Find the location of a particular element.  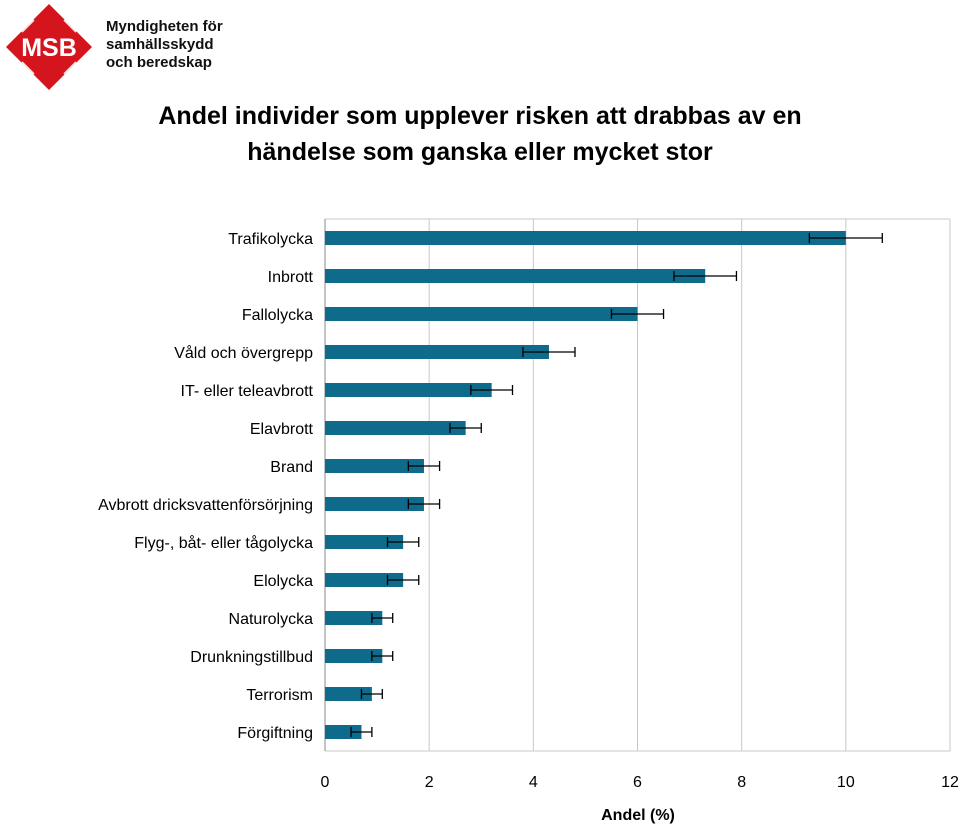

category-label-1: Inbrott is located at coordinates (291, 277).